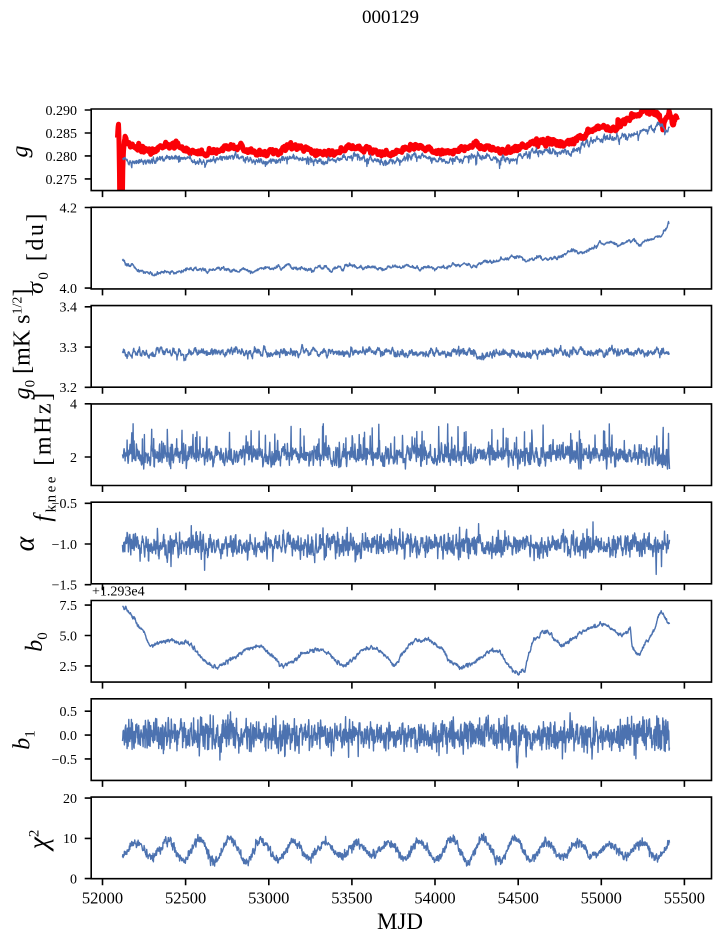 This screenshot has height=949, width=720. I want to click on svg-text: 55000, so click(601, 898).